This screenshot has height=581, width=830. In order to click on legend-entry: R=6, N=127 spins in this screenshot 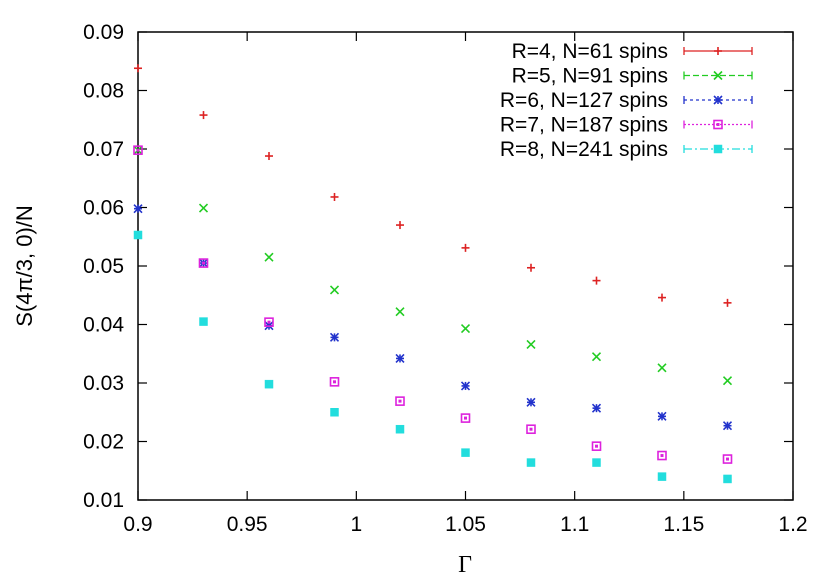, I will do `click(626, 100)`.